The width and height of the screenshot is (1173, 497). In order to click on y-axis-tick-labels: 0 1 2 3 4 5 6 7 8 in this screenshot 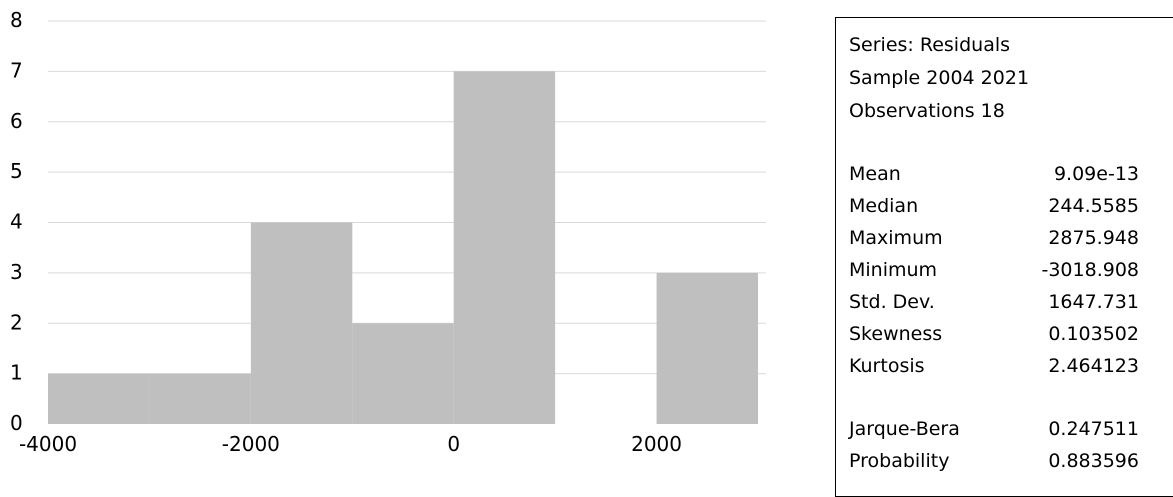, I will do `click(16, 221)`.